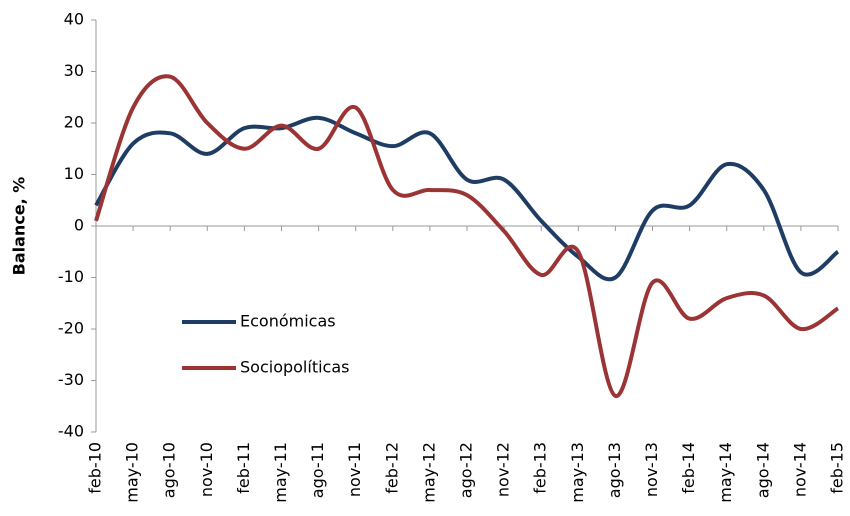 This screenshot has height=516, width=850. Describe the element at coordinates (288, 321) in the screenshot. I see `legend-label: Económicas` at that location.